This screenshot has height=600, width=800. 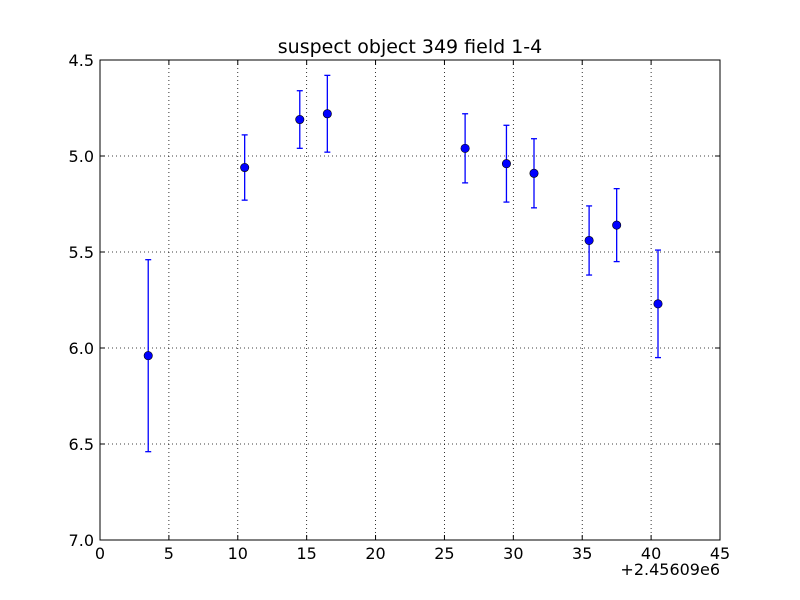 What do you see at coordinates (238, 553) in the screenshot?
I see `x-tick-label: 10` at bounding box center [238, 553].